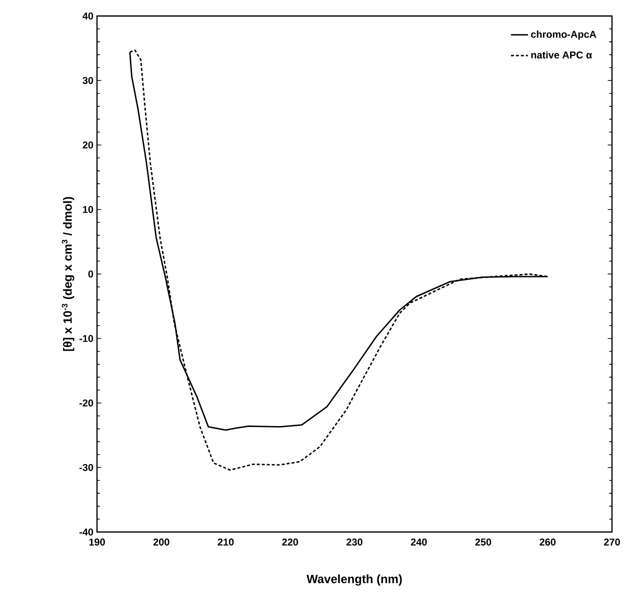 This screenshot has width=629, height=616. What do you see at coordinates (86, 532) in the screenshot?
I see `y-tick-label: -40` at bounding box center [86, 532].